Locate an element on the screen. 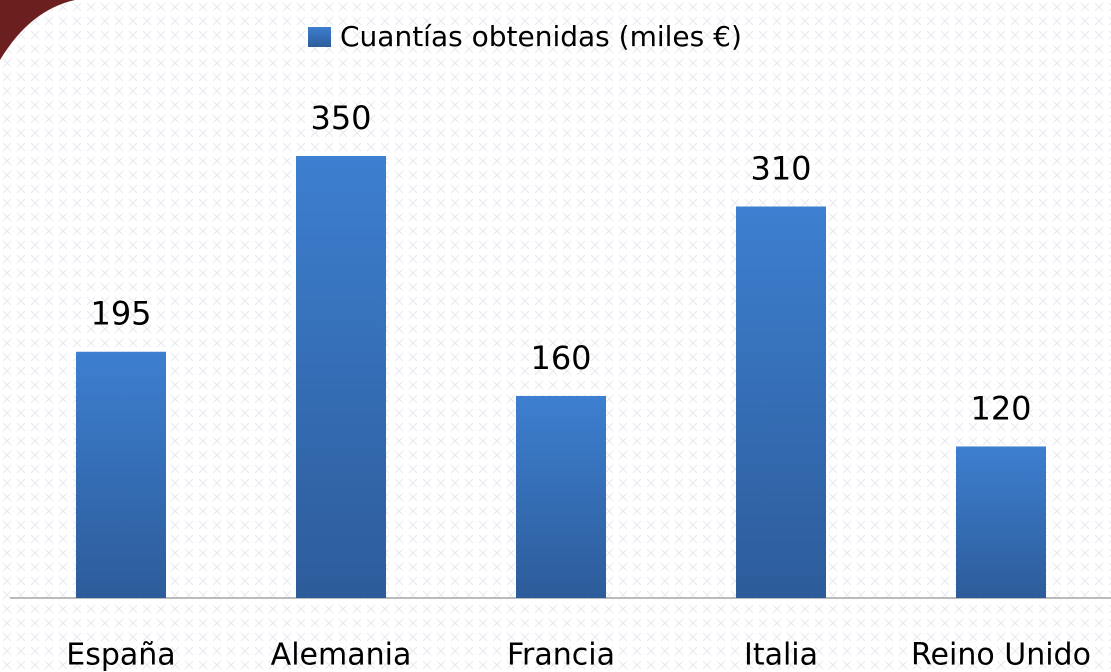 The image size is (1111, 672). legend-swatch is located at coordinates (319, 37).